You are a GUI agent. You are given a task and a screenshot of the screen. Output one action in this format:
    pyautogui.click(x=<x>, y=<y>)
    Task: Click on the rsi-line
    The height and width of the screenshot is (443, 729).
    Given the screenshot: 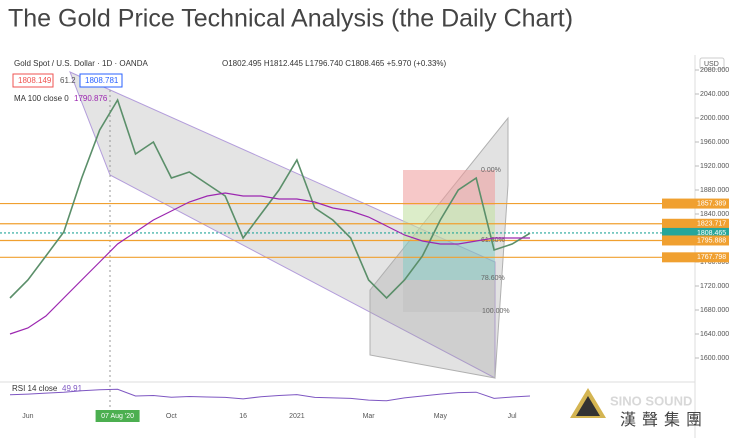 What is the action you would take?
    pyautogui.click(x=270, y=395)
    